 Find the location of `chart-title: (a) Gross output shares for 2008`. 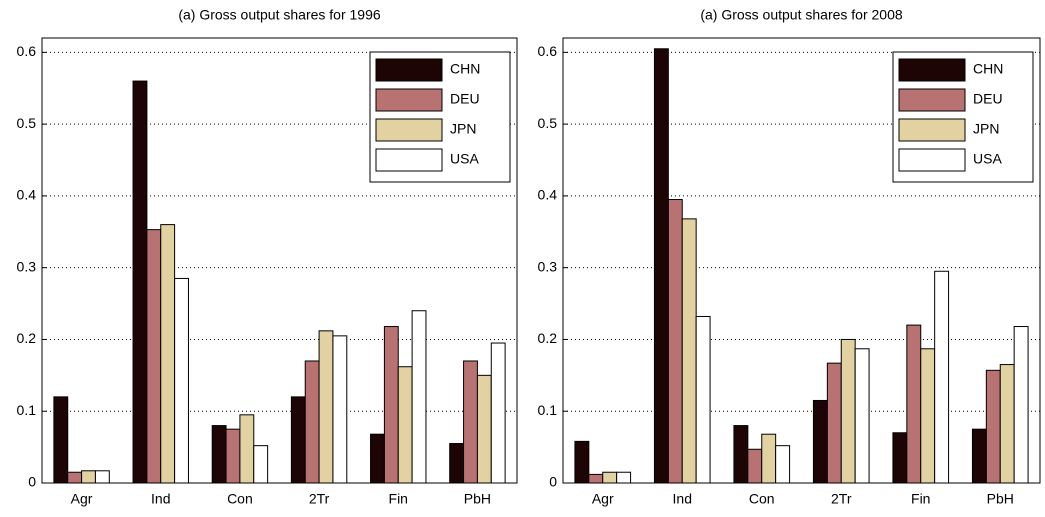

chart-title: (a) Gross output shares for 2008 is located at coordinates (801, 15).